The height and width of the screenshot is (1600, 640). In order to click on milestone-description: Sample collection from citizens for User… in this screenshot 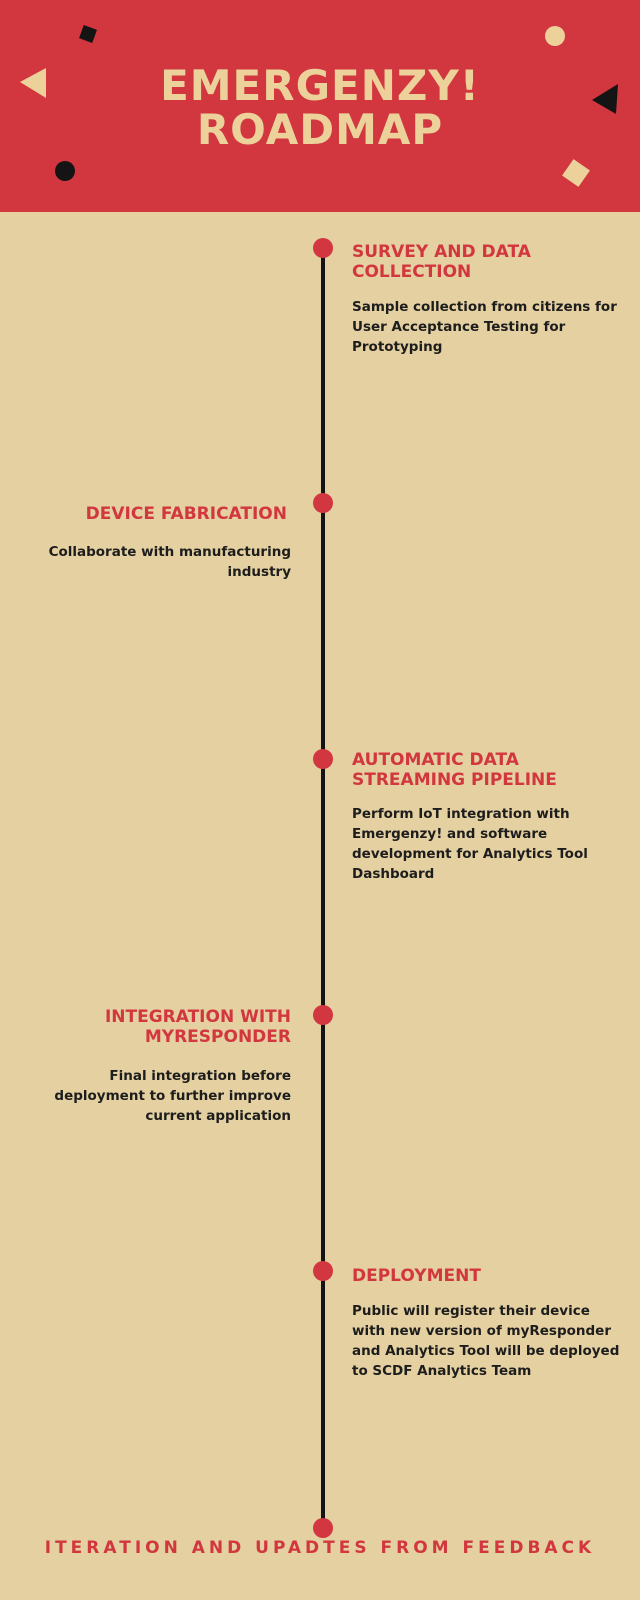, I will do `click(484, 327)`.